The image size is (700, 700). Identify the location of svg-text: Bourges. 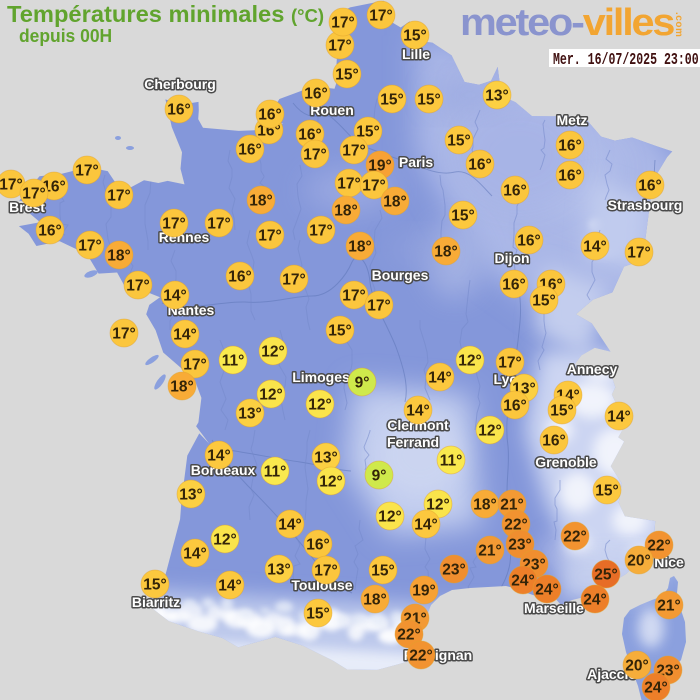
(400, 275).